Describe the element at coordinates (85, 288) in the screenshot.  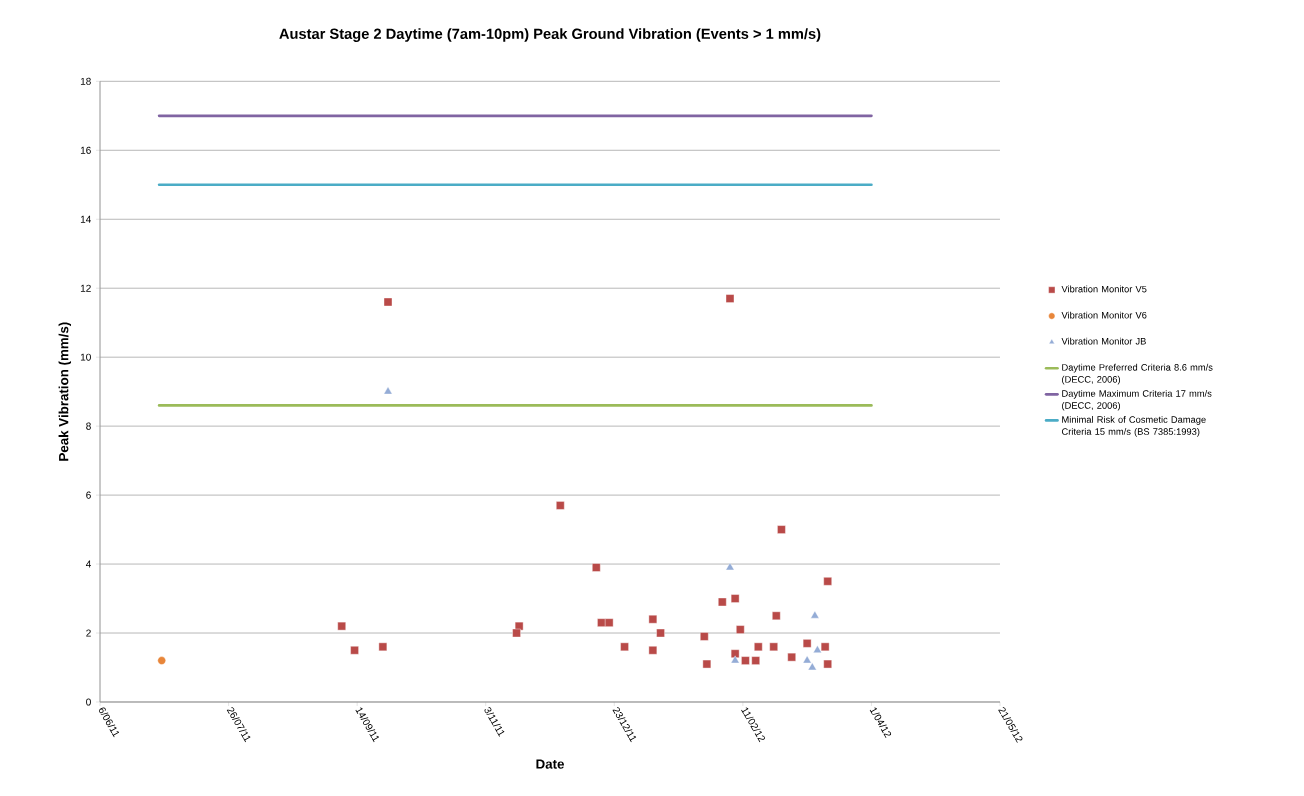
I see `y-tick-label: 12` at that location.